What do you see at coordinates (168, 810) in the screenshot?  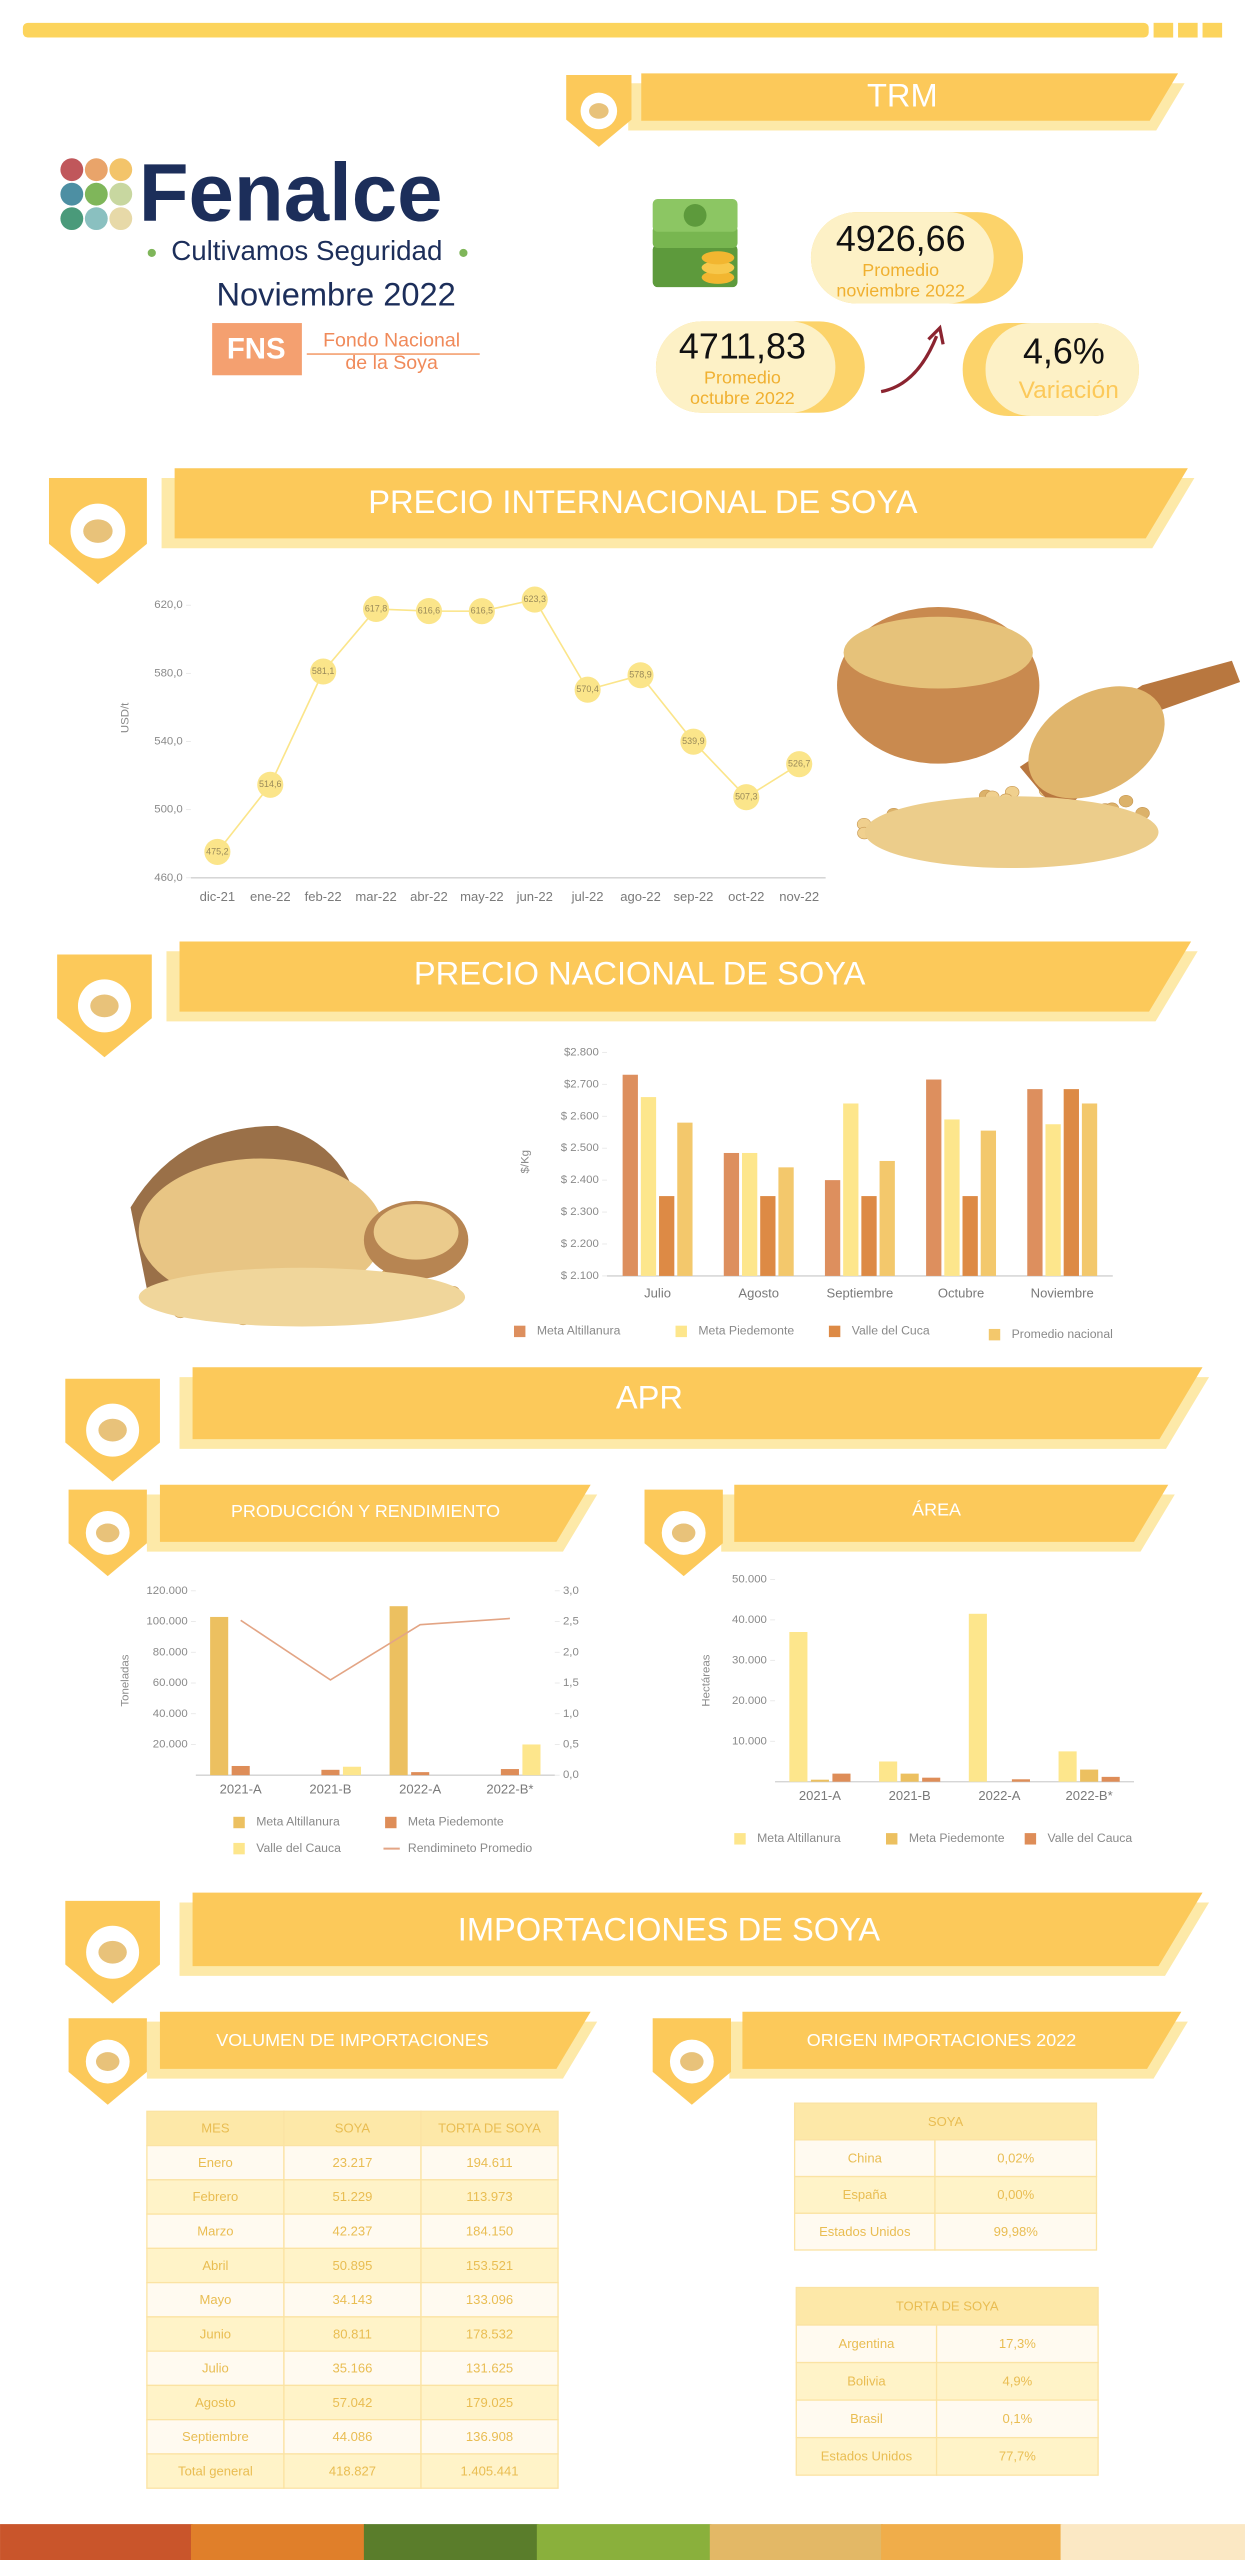 I see `y-tick-label: 500,0` at bounding box center [168, 810].